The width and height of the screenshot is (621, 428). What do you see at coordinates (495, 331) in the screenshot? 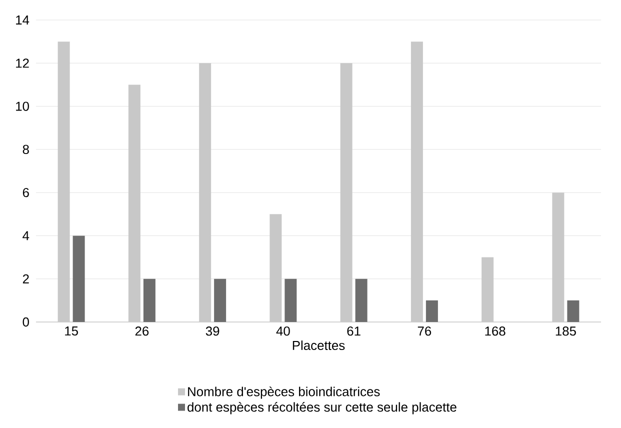
I see `x-tick-label: 168` at bounding box center [495, 331].